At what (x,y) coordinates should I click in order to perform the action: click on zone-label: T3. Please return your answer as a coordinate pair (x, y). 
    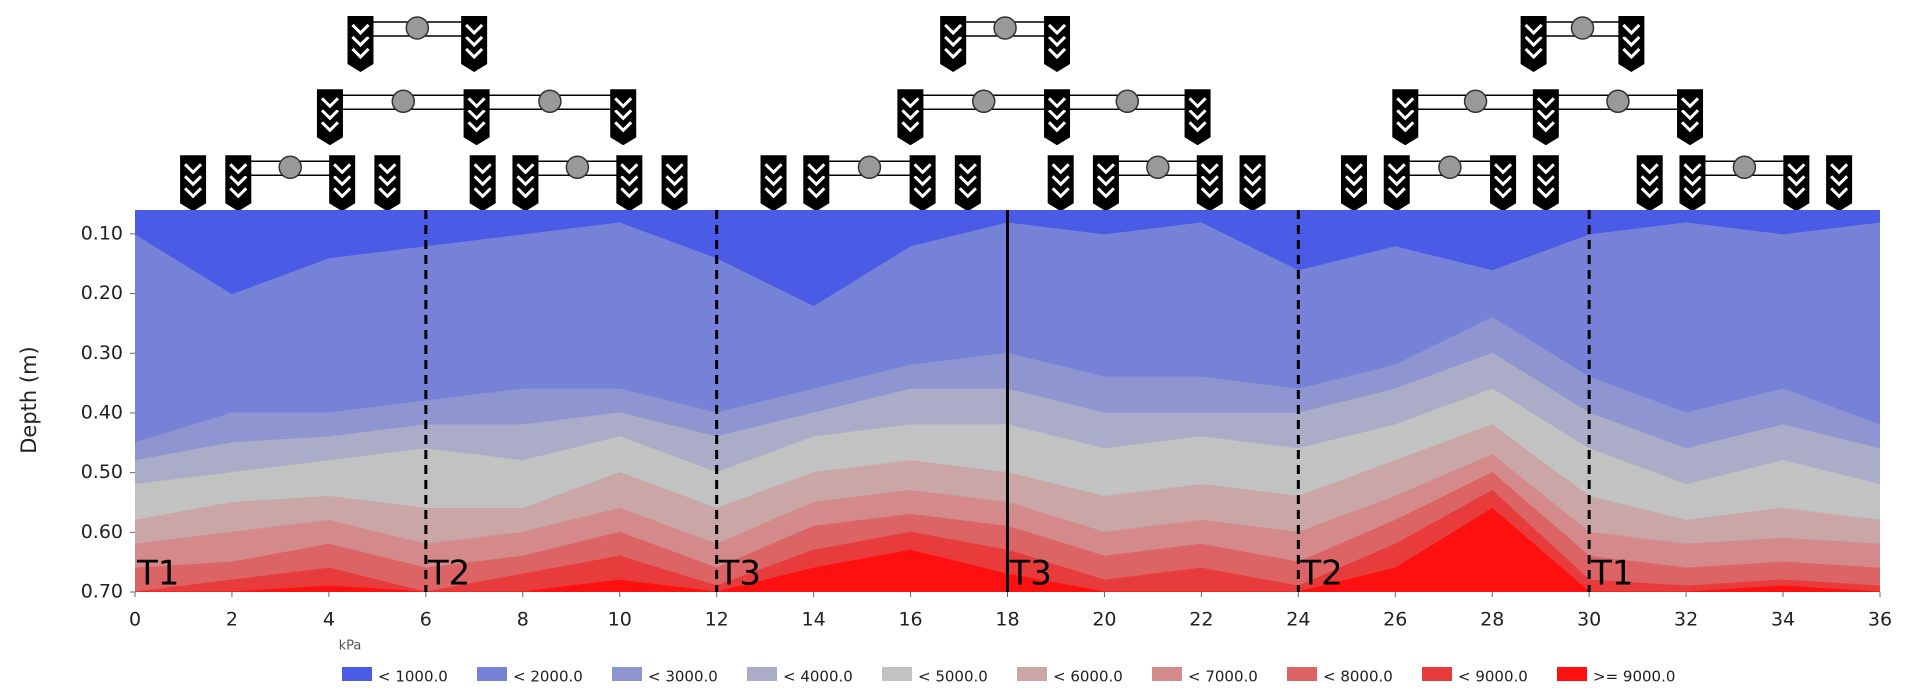
    Looking at the image, I should click on (1030, 574).